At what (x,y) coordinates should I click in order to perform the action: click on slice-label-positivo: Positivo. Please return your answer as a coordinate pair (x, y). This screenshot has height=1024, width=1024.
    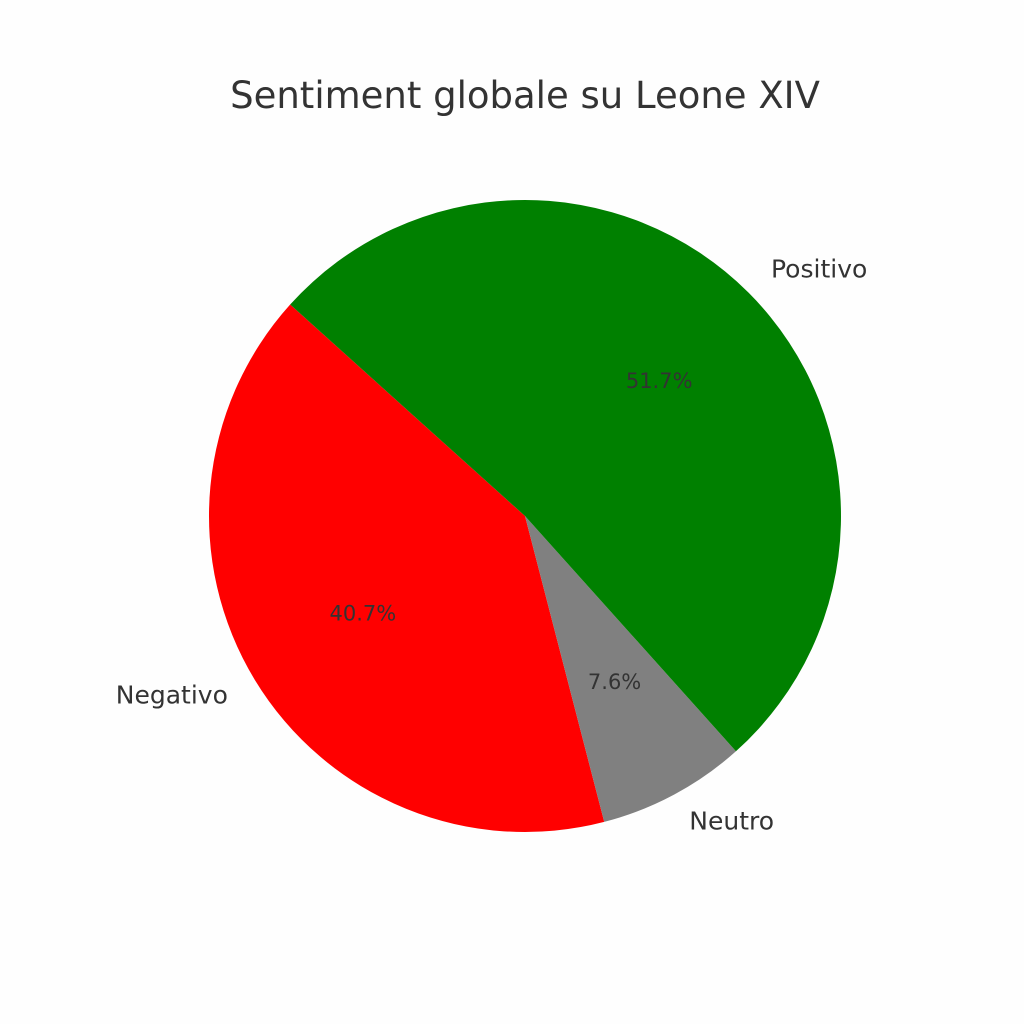
    Looking at the image, I should click on (819, 269).